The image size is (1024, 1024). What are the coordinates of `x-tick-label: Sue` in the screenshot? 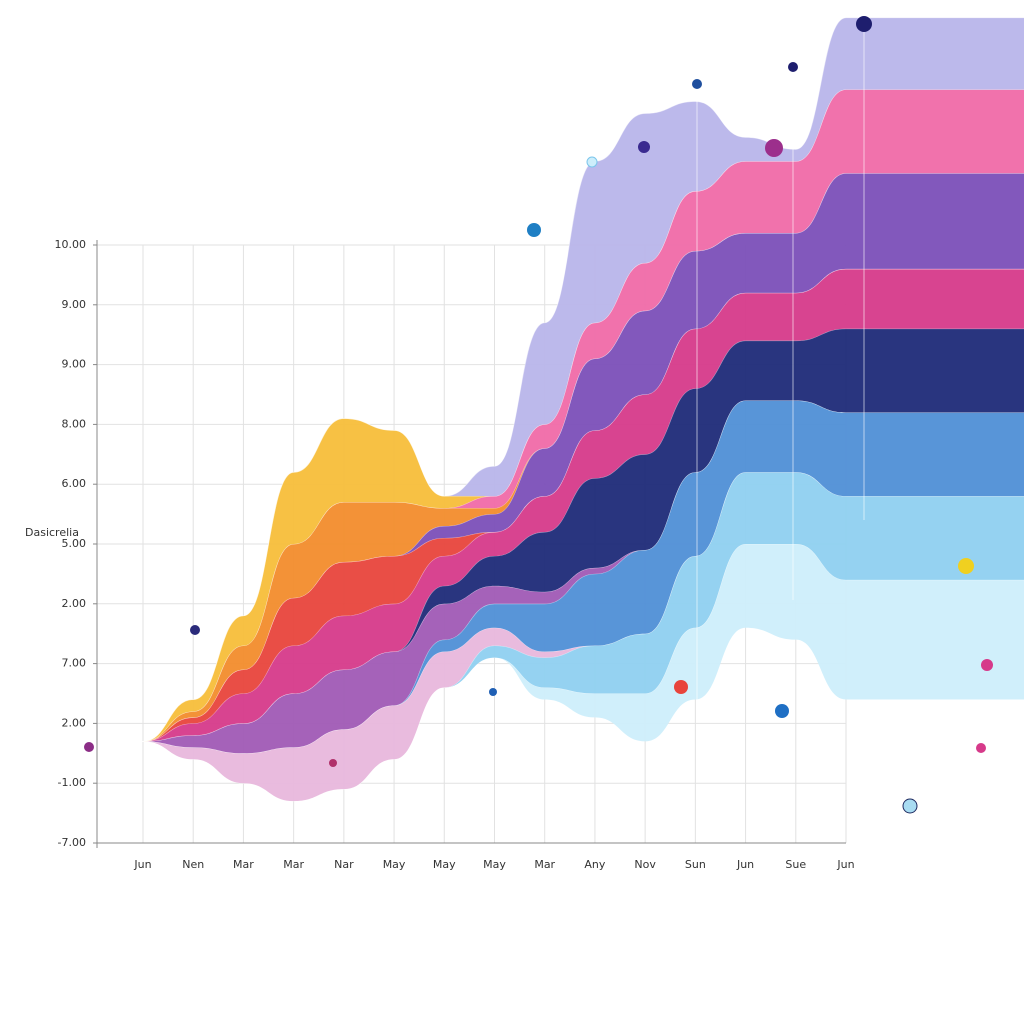 It's located at (795, 864).